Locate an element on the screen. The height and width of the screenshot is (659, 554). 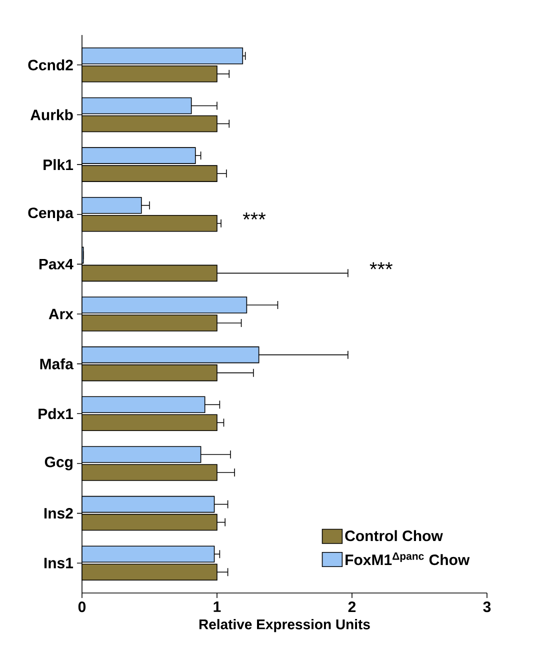
legend-label: FoxM1$^{Δpanc}$ Chow is located at coordinates (408, 559).